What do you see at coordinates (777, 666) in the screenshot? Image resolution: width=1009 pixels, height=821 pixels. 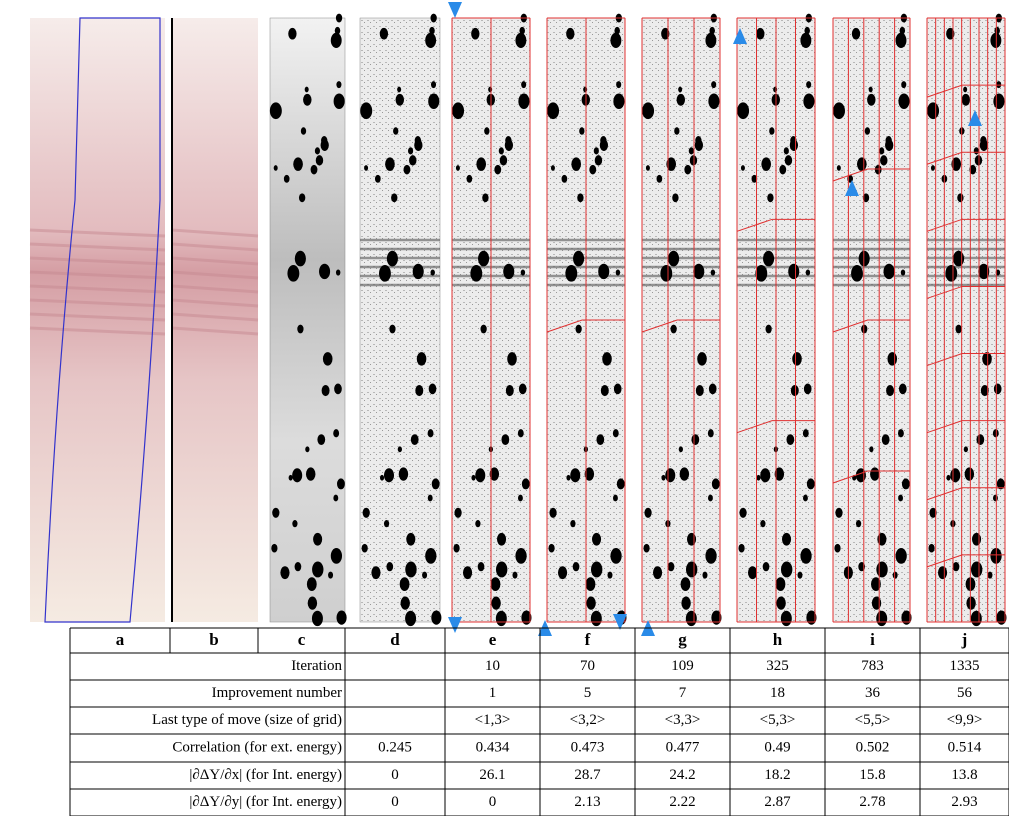 I see `cell: 325` at bounding box center [777, 666].